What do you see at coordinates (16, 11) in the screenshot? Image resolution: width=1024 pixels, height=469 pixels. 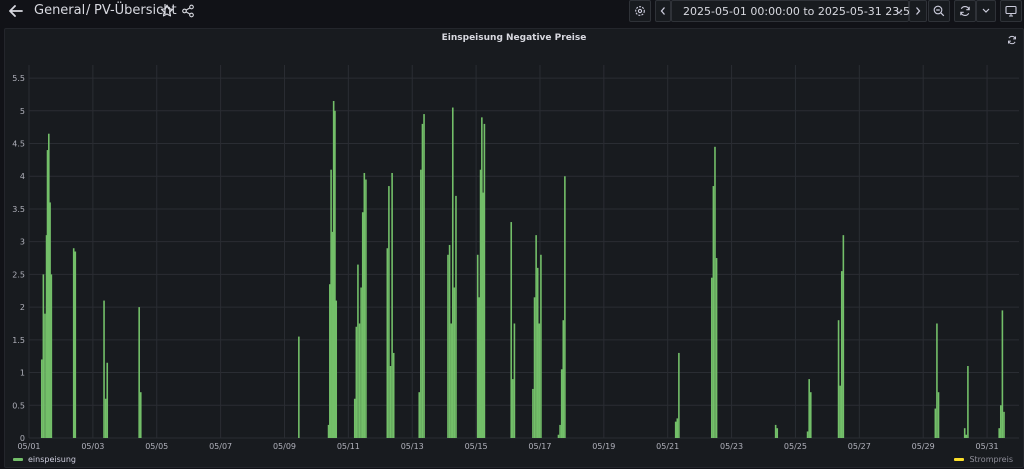 I see `back-button` at bounding box center [16, 11].